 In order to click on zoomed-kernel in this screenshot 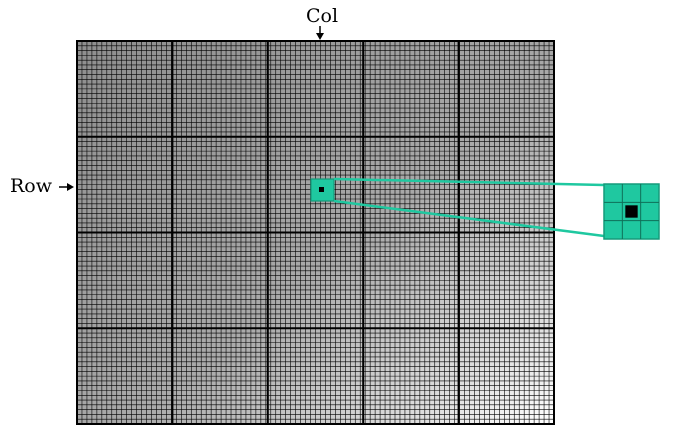, I will do `click(631, 211)`.